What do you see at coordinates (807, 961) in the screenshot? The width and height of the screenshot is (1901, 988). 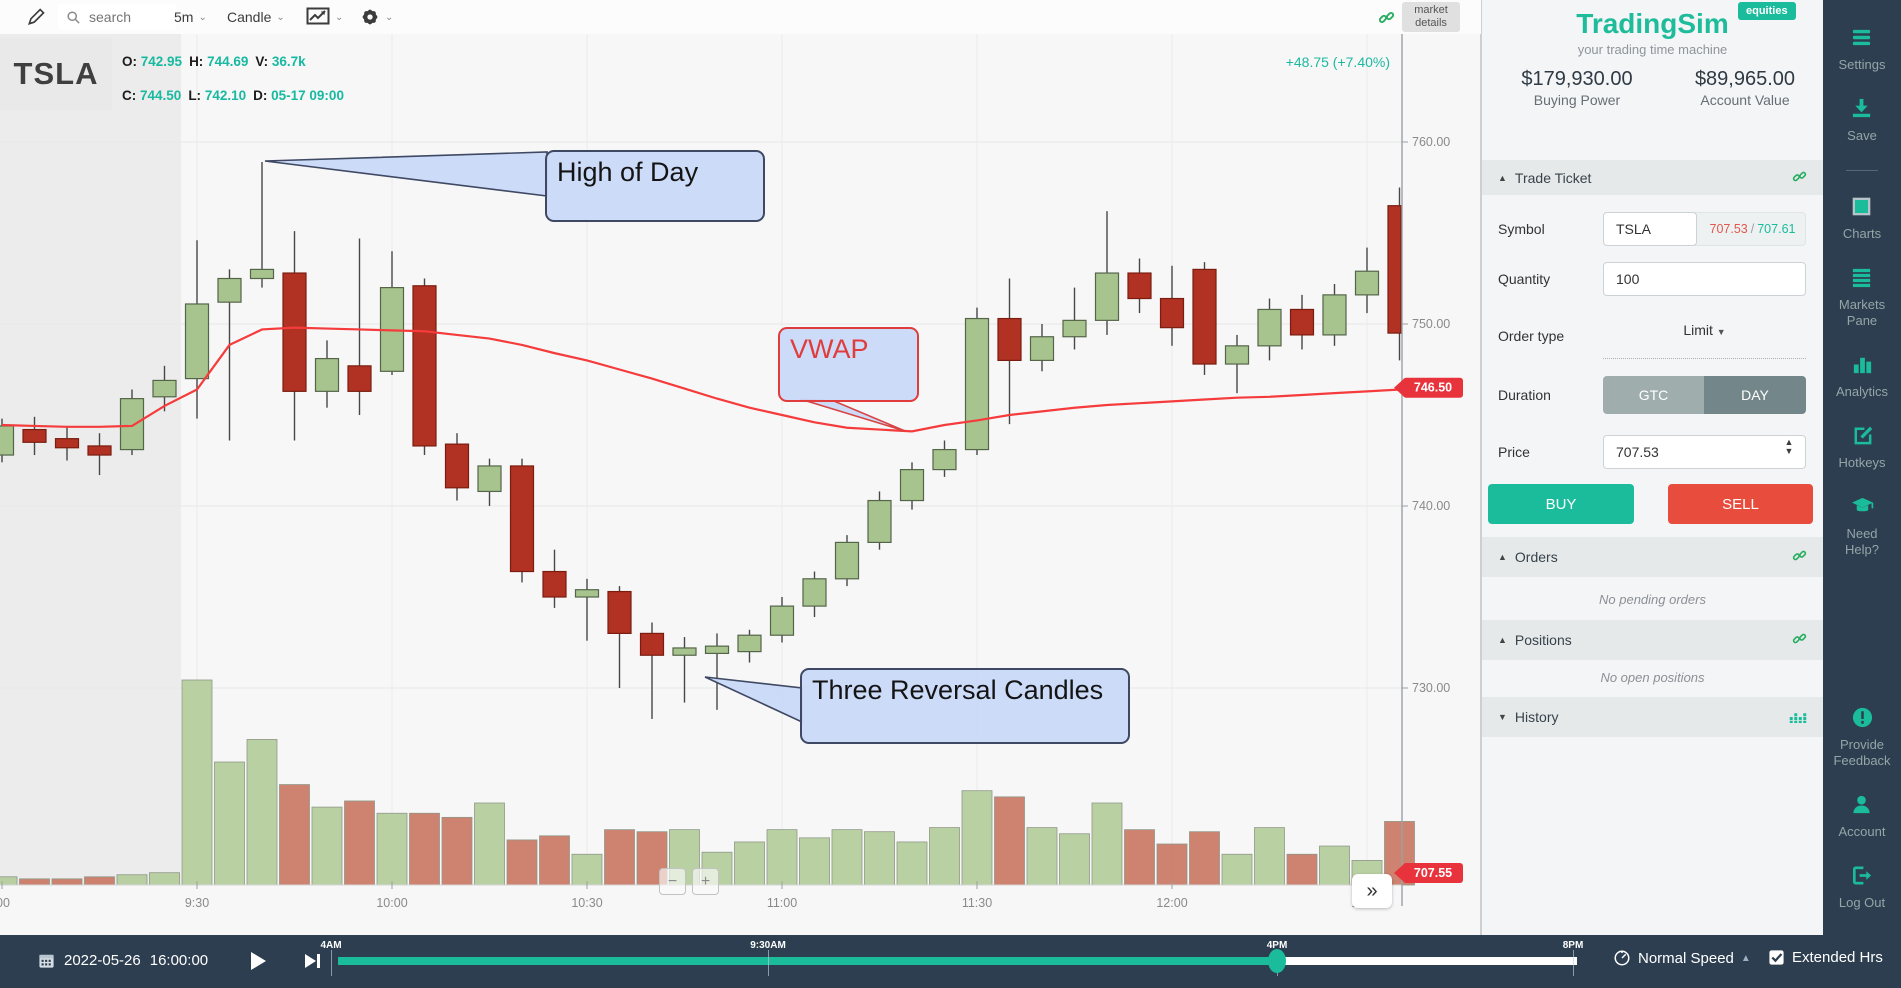 I see `slider-track-filled` at bounding box center [807, 961].